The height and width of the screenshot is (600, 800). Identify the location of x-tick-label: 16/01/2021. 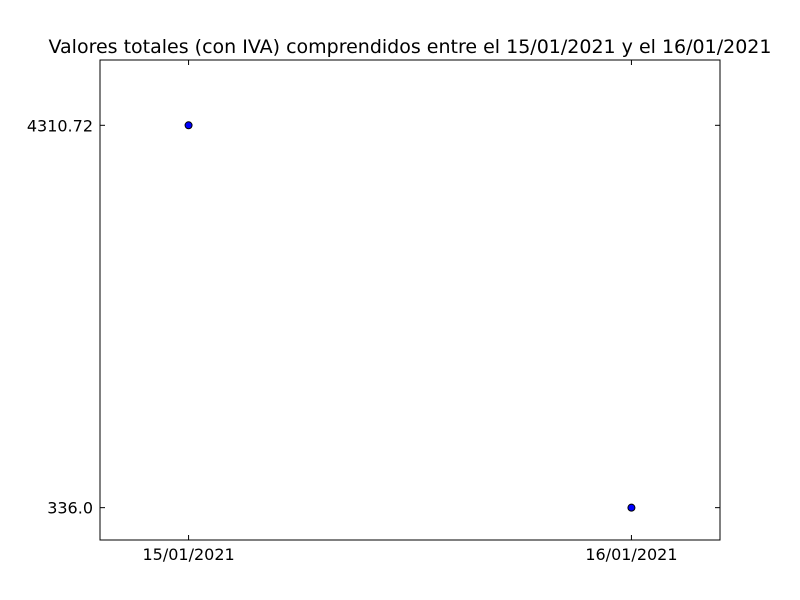
(631, 554).